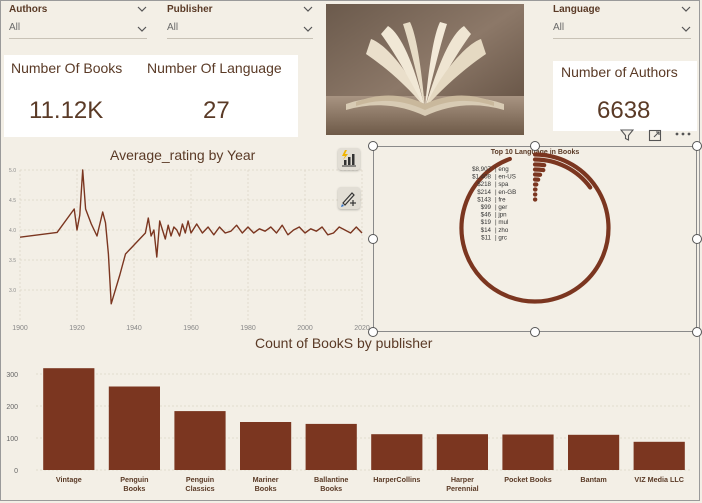 The width and height of the screenshot is (702, 503). I want to click on open-book-image, so click(425, 69).